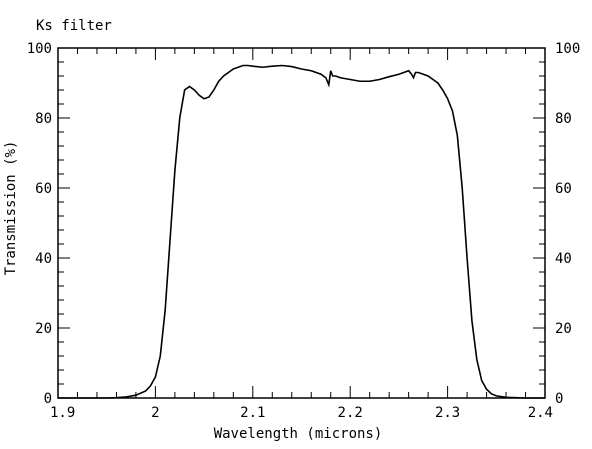  Describe the element at coordinates (74, 26) in the screenshot. I see `chart-title: Ks filter` at that location.